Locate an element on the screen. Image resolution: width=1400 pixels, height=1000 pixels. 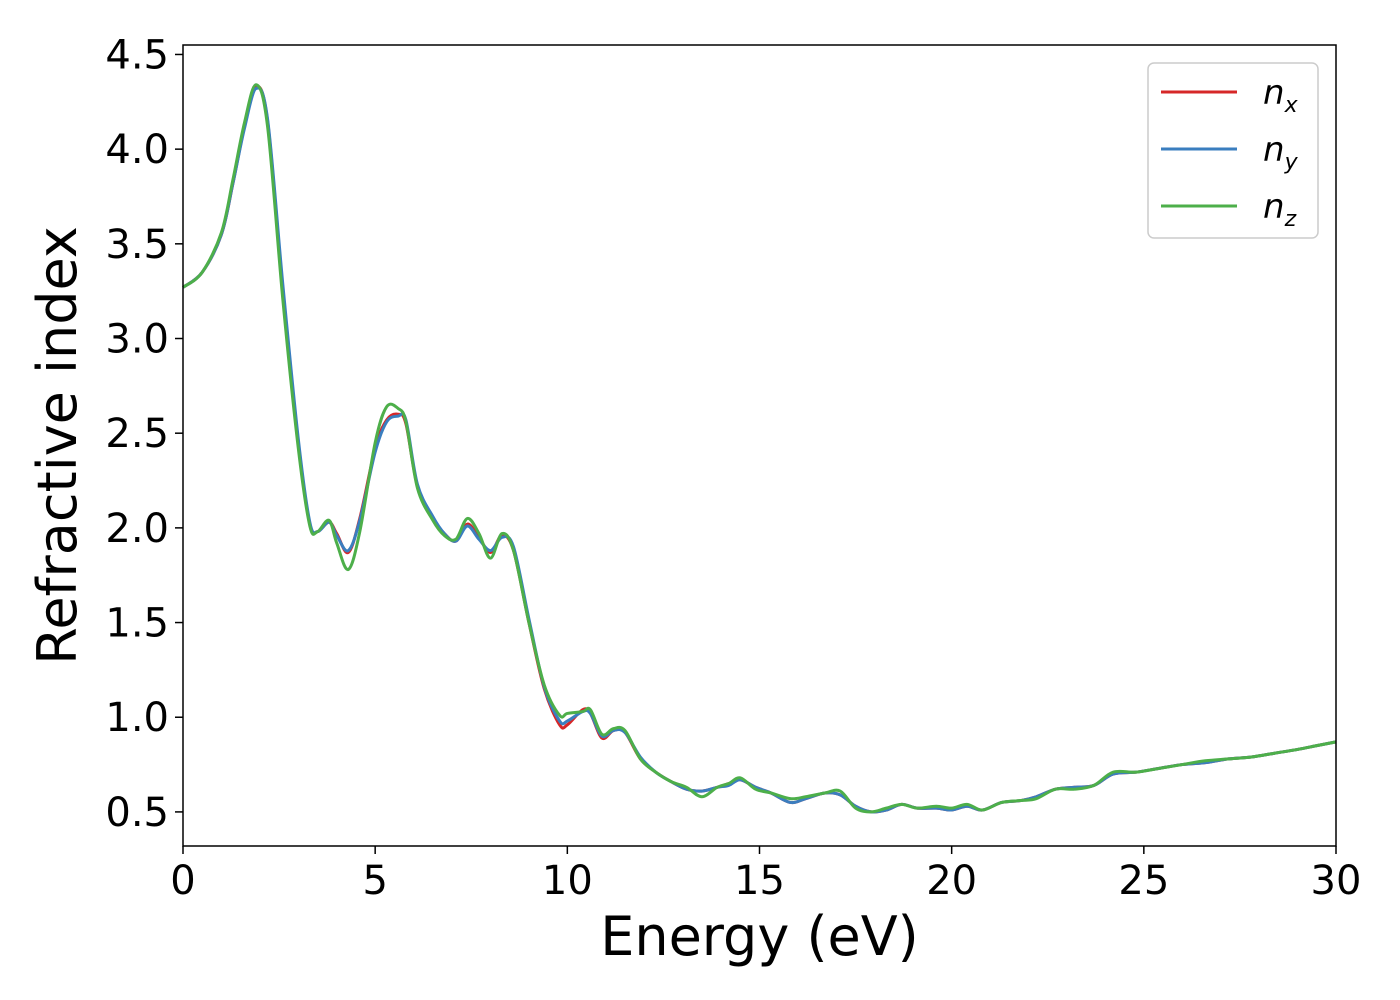
x-tick-label: 5 is located at coordinates (374, 881).